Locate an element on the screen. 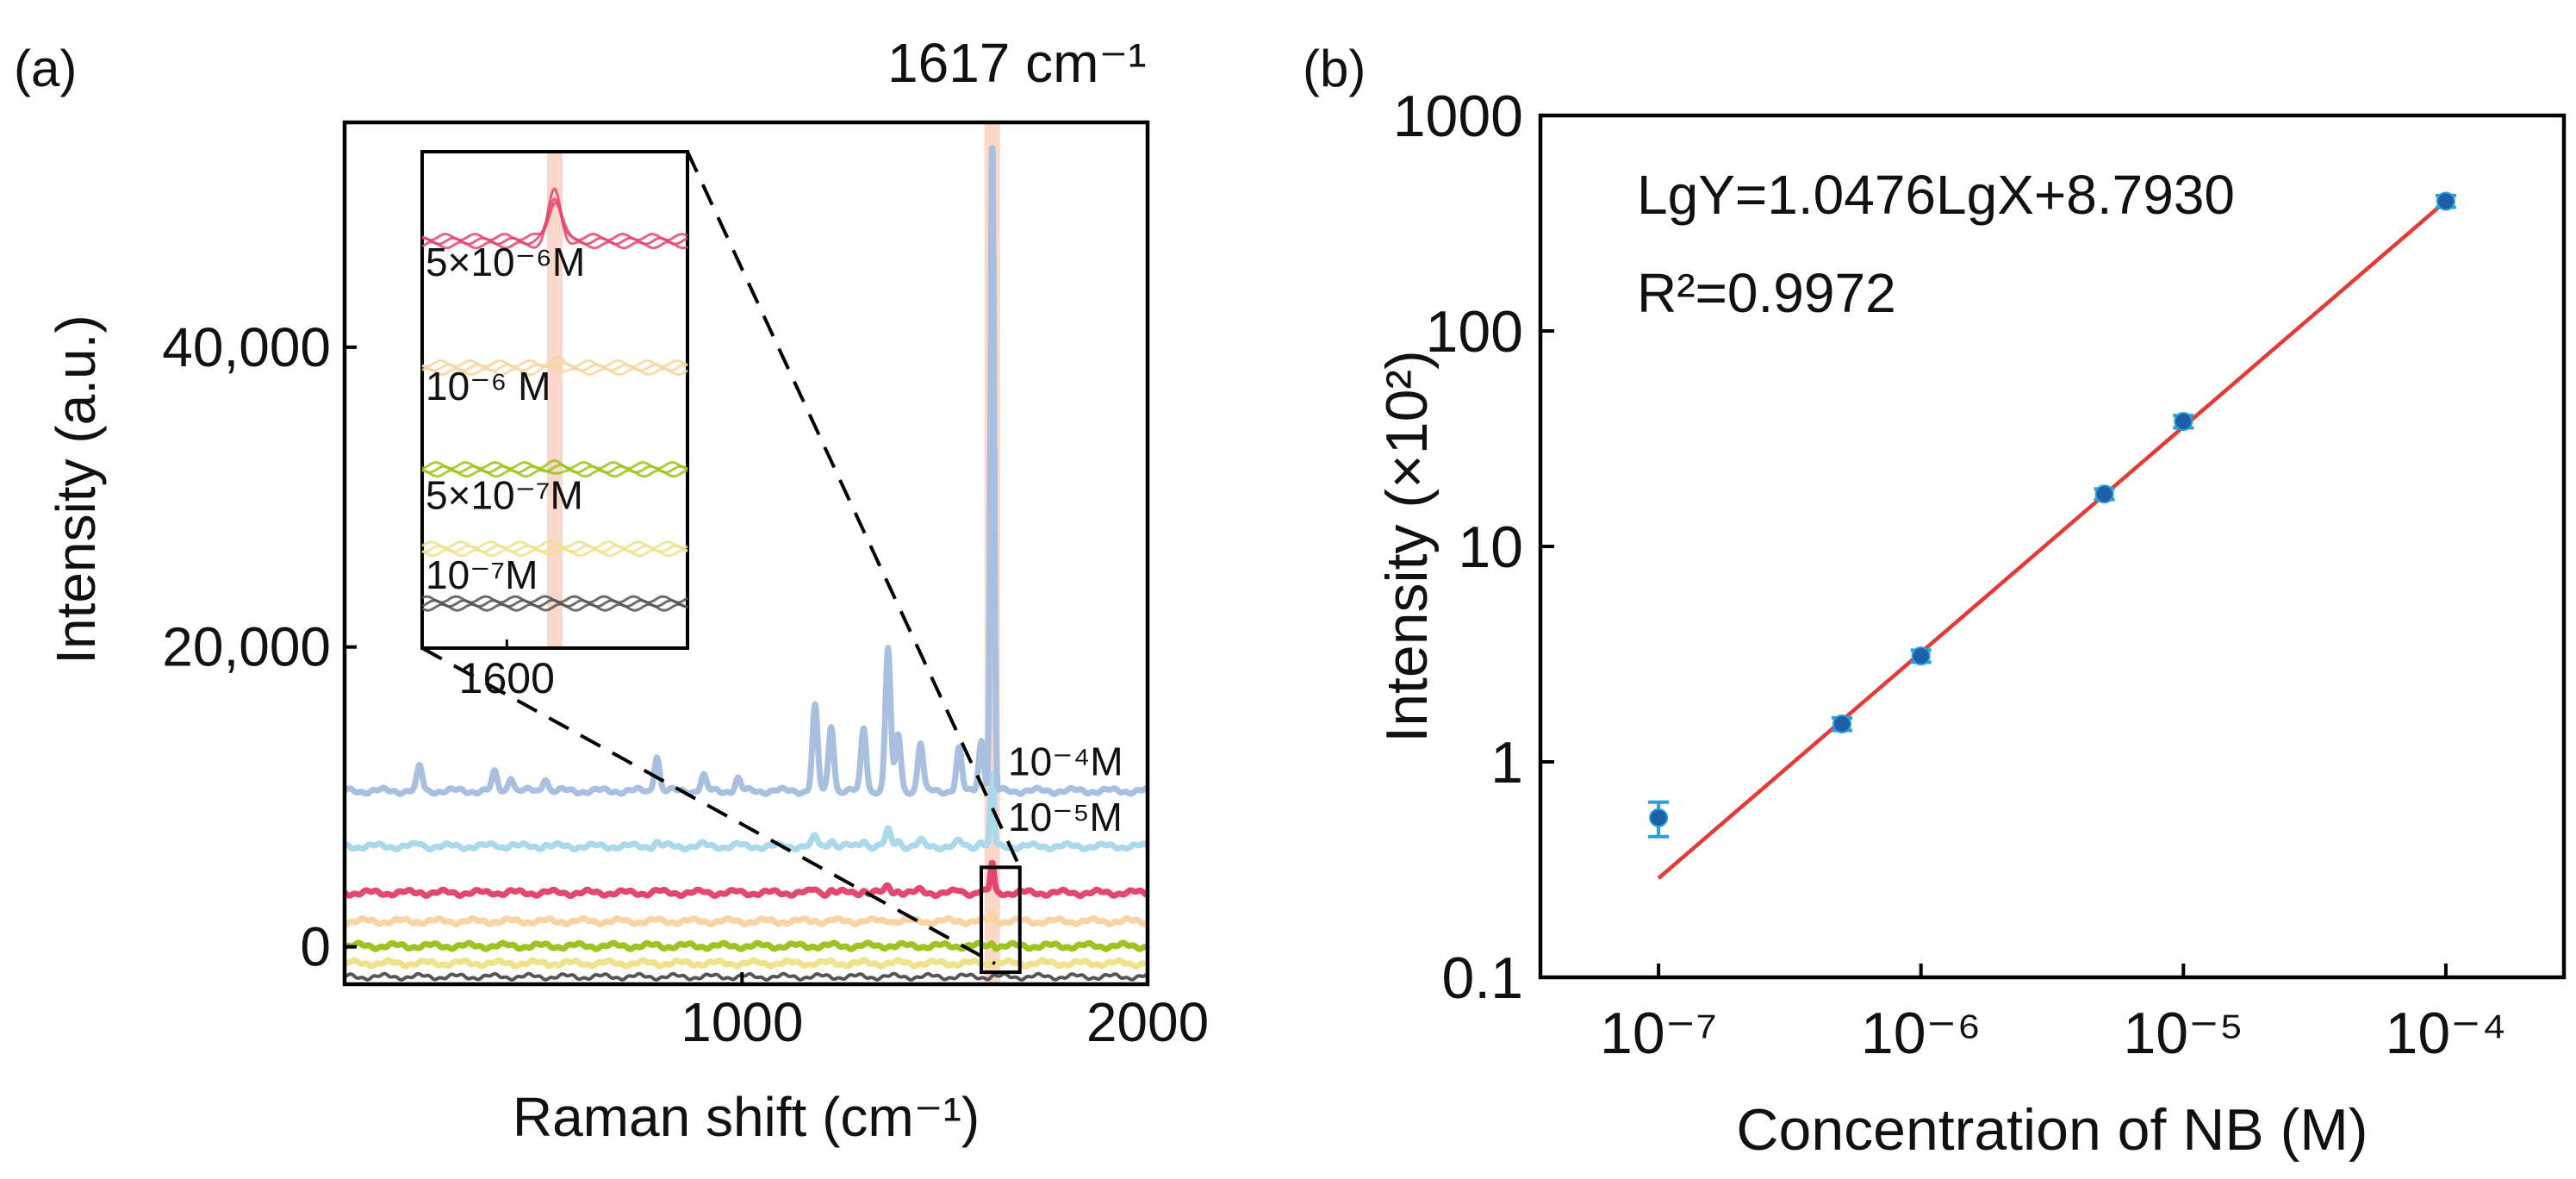 The width and height of the screenshot is (2576, 1179). series-labels: 10⁻⁴M 10⁻⁵M is located at coordinates (1066, 789).